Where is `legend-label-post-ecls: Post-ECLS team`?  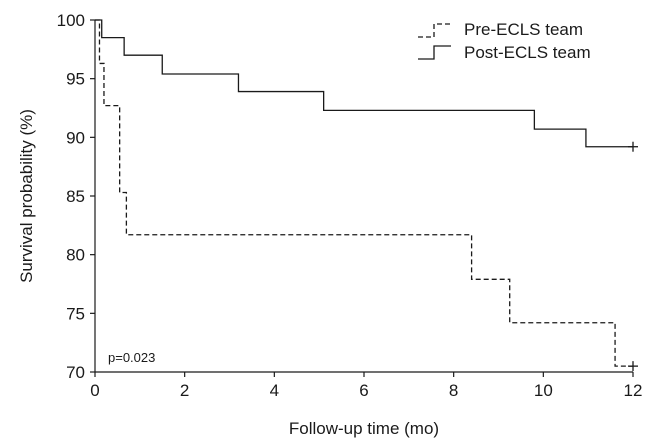
legend-label-post-ecls: Post-ECLS team is located at coordinates (527, 52).